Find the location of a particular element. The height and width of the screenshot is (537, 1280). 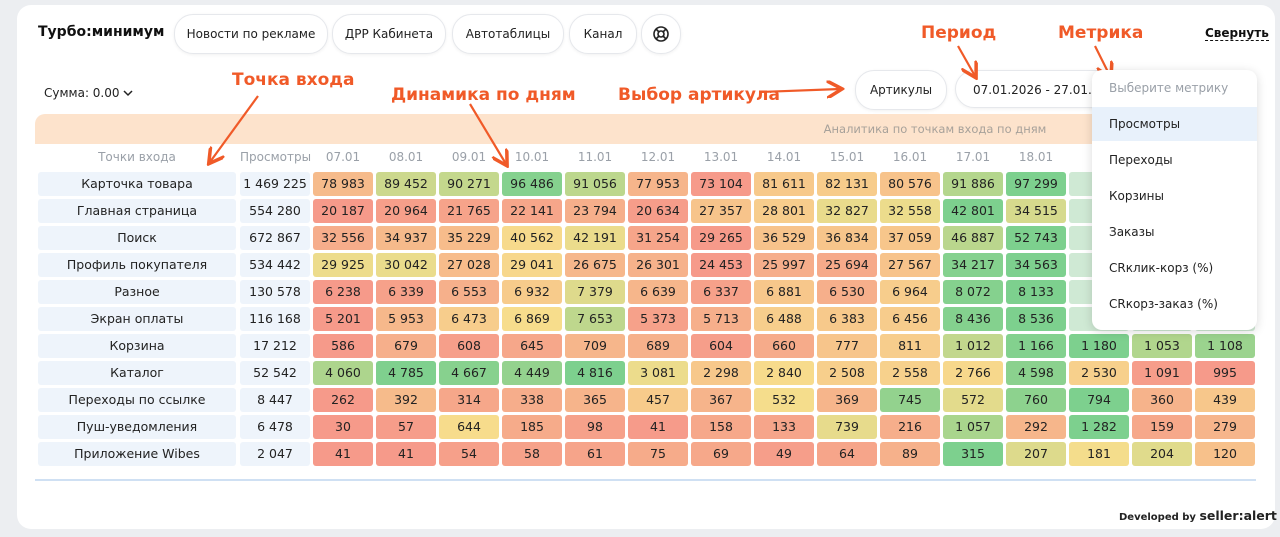

nav-button: Автотаблицы is located at coordinates (508, 34).